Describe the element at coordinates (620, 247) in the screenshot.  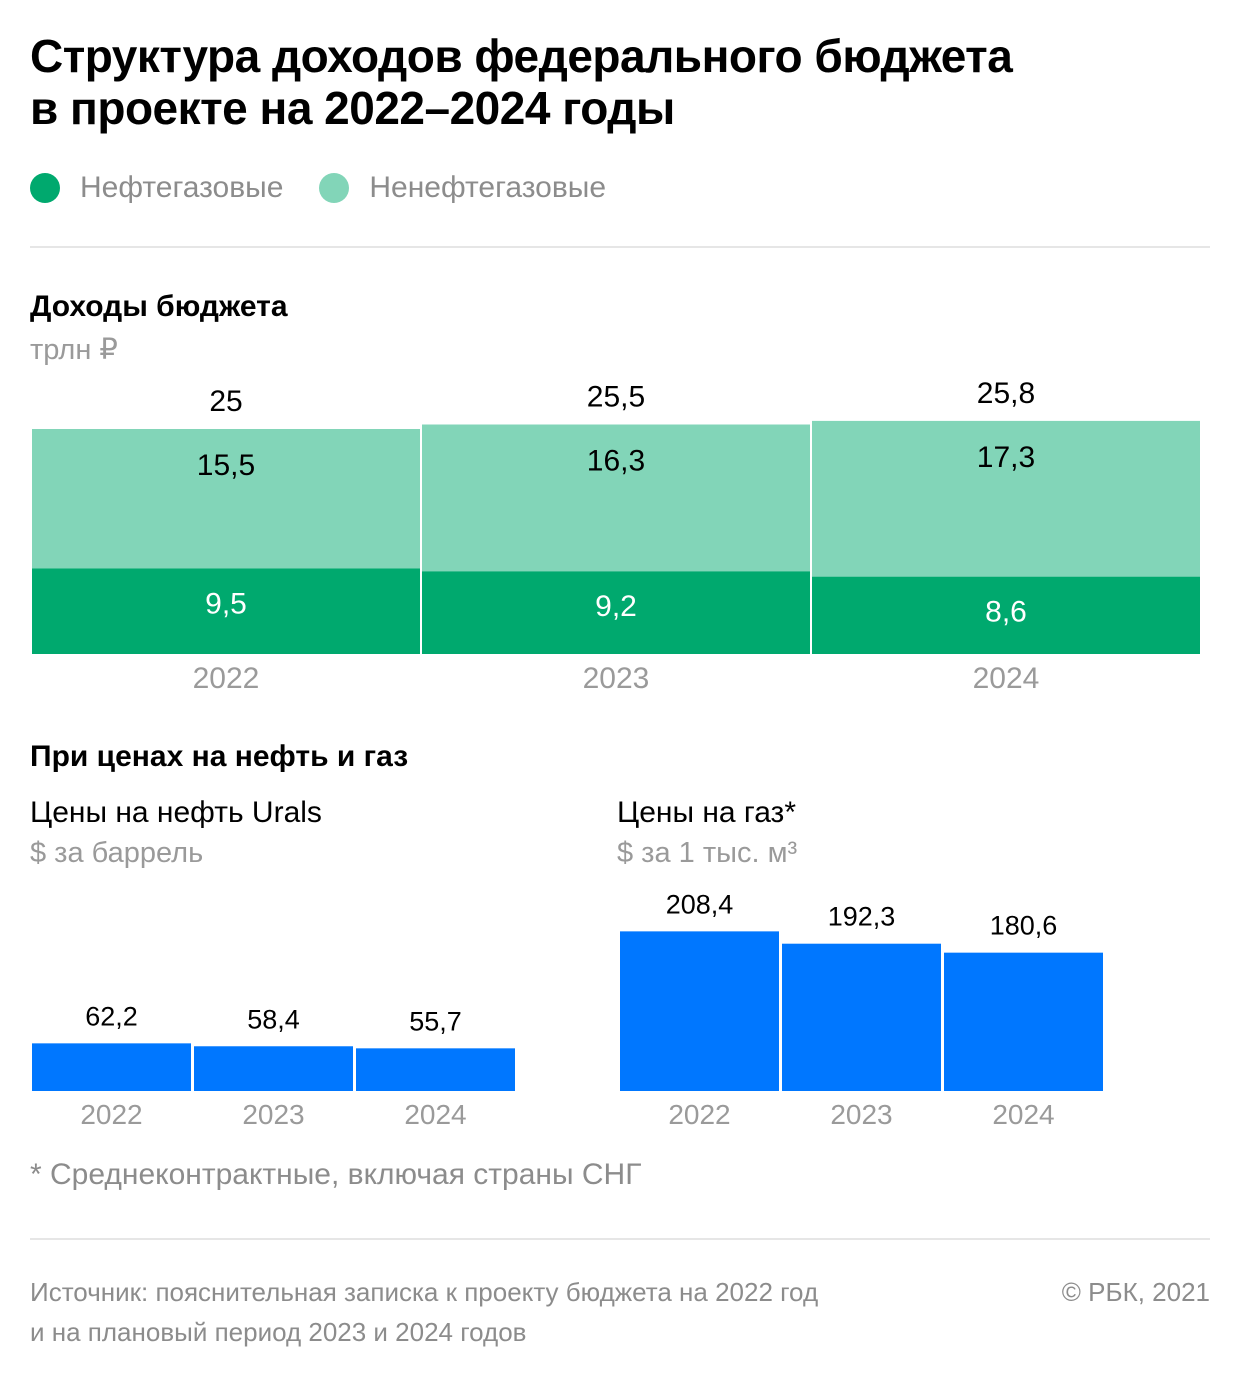
I see `top-divider` at that location.